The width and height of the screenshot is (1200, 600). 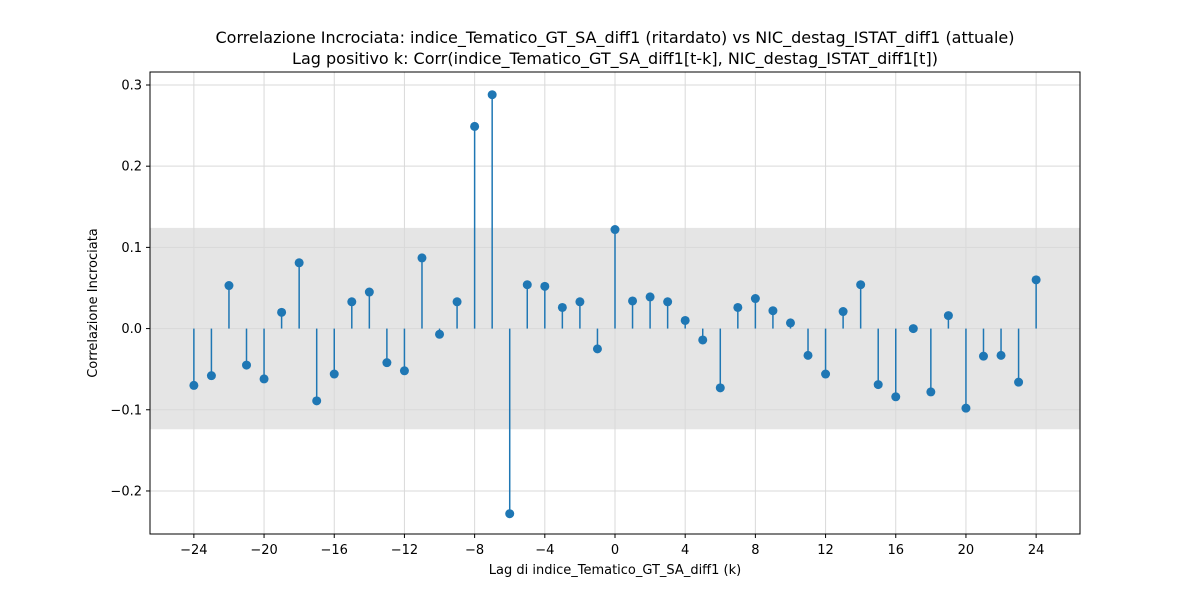 What do you see at coordinates (131, 167) in the screenshot?
I see `y-tick-label: 0.2` at bounding box center [131, 167].